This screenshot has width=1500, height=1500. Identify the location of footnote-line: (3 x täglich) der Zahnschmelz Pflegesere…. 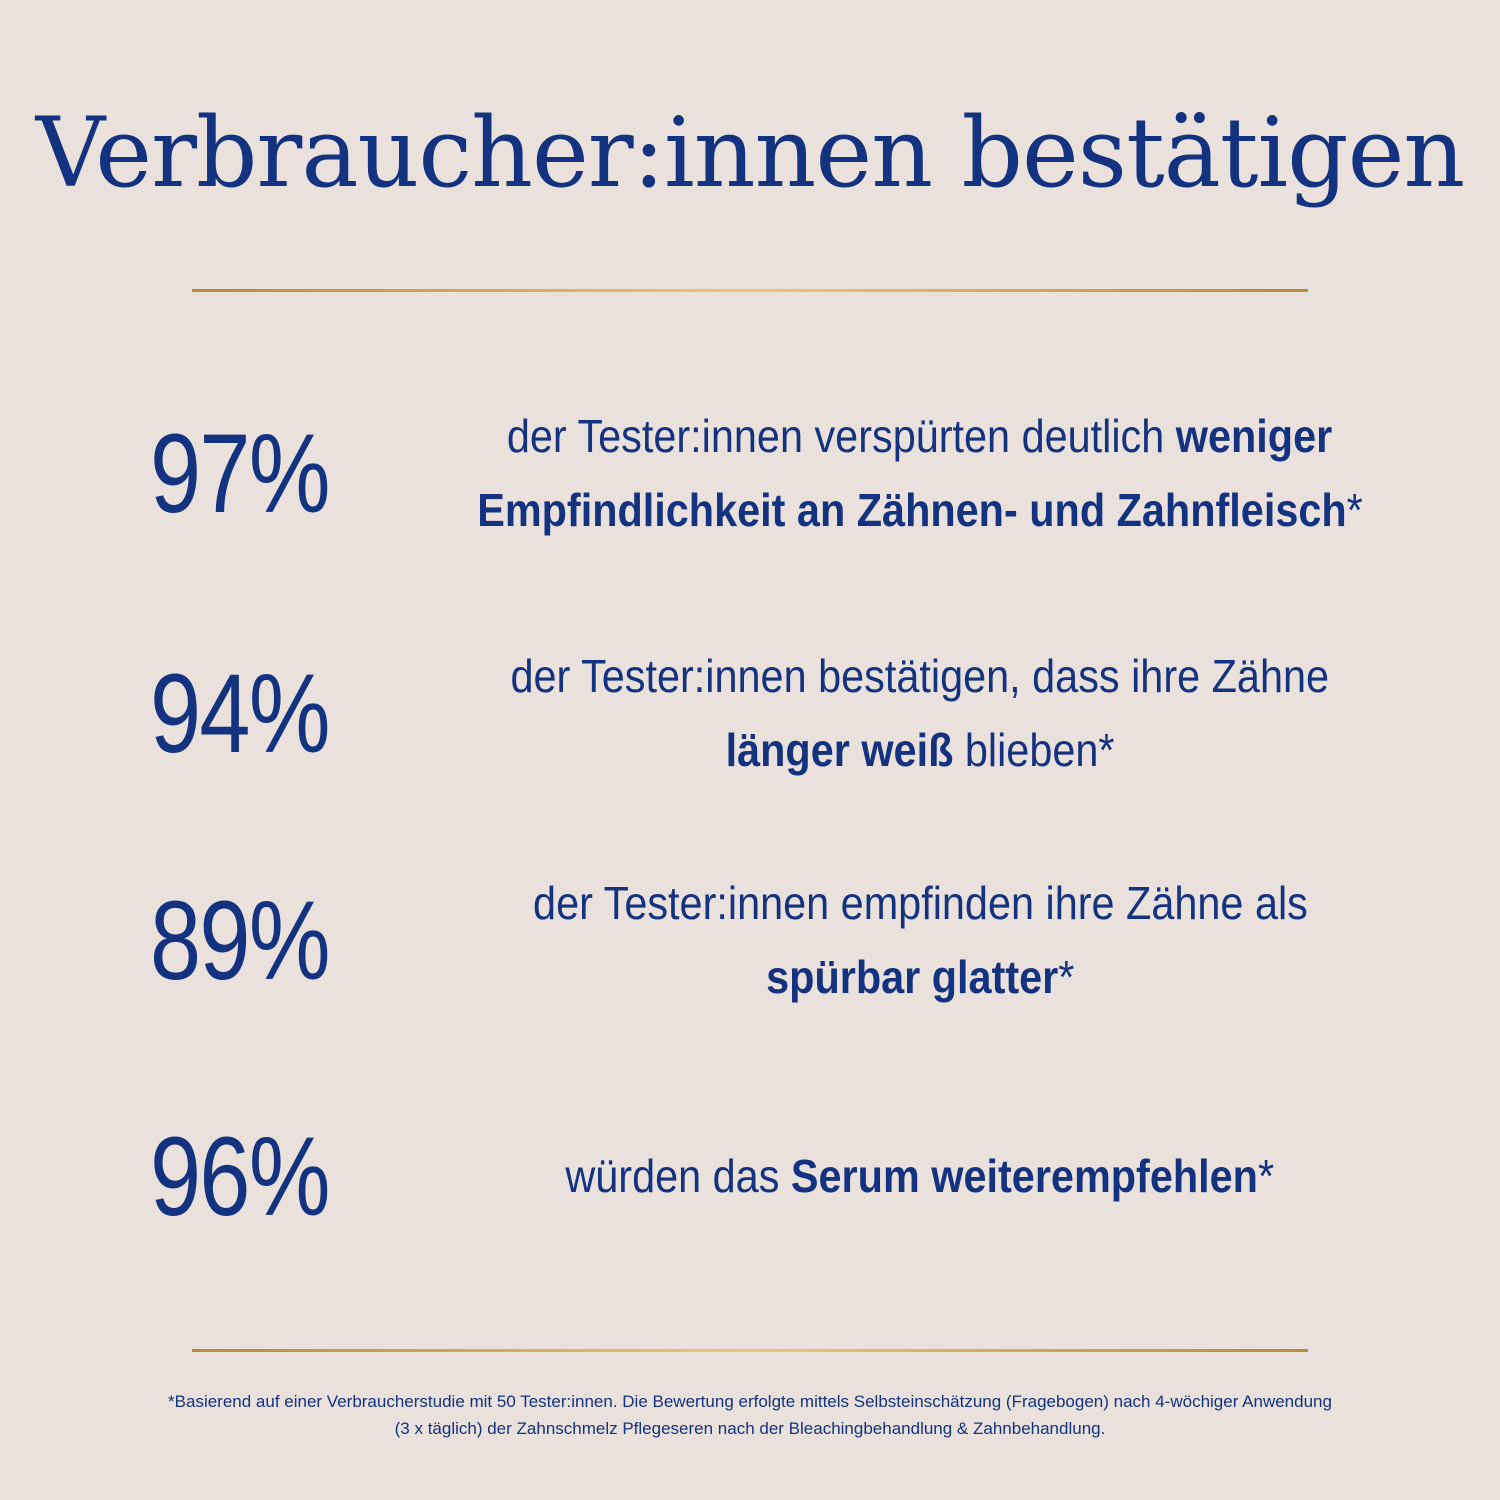
(750, 1428).